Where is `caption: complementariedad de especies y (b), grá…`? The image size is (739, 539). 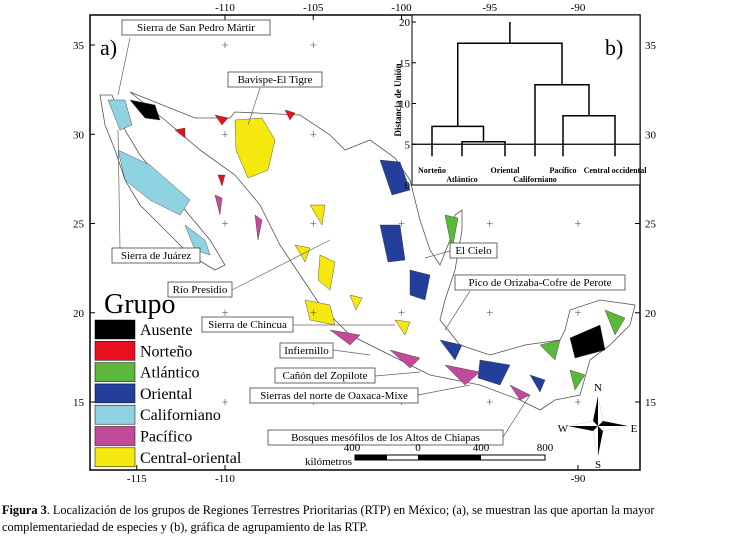
caption: complementariedad de especies y (b), grá… is located at coordinates (185, 527).